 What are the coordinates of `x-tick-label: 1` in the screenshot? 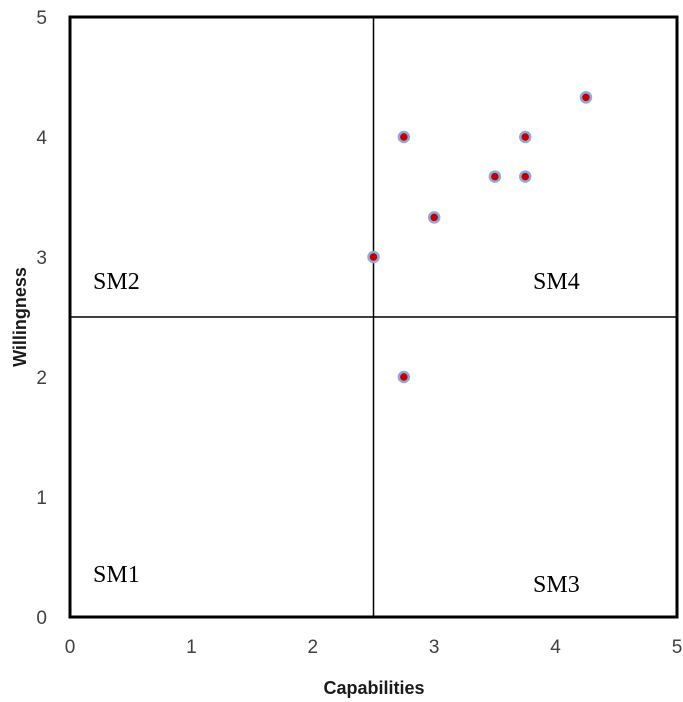 It's located at (191, 647).